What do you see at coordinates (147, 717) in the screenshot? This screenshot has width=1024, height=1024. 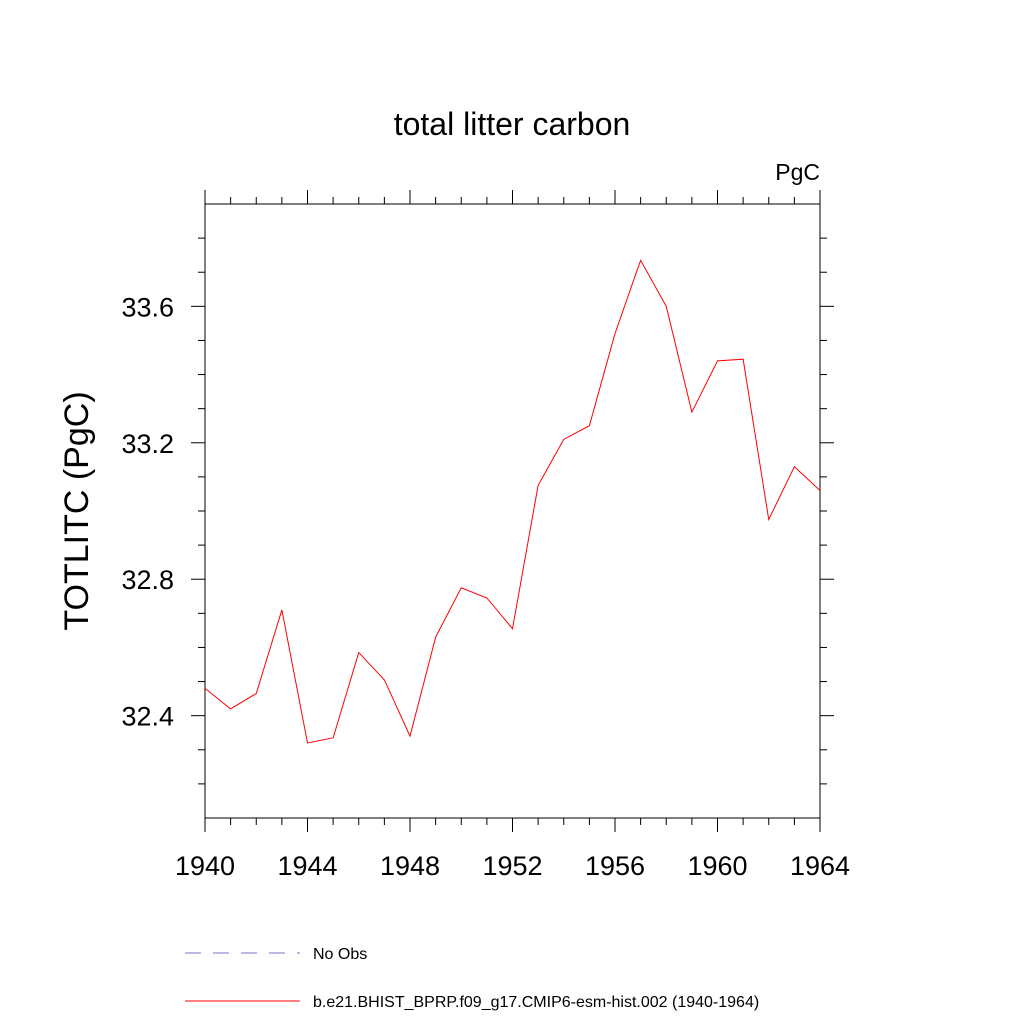 I see `y-tick-label: 32.4` at bounding box center [147, 717].